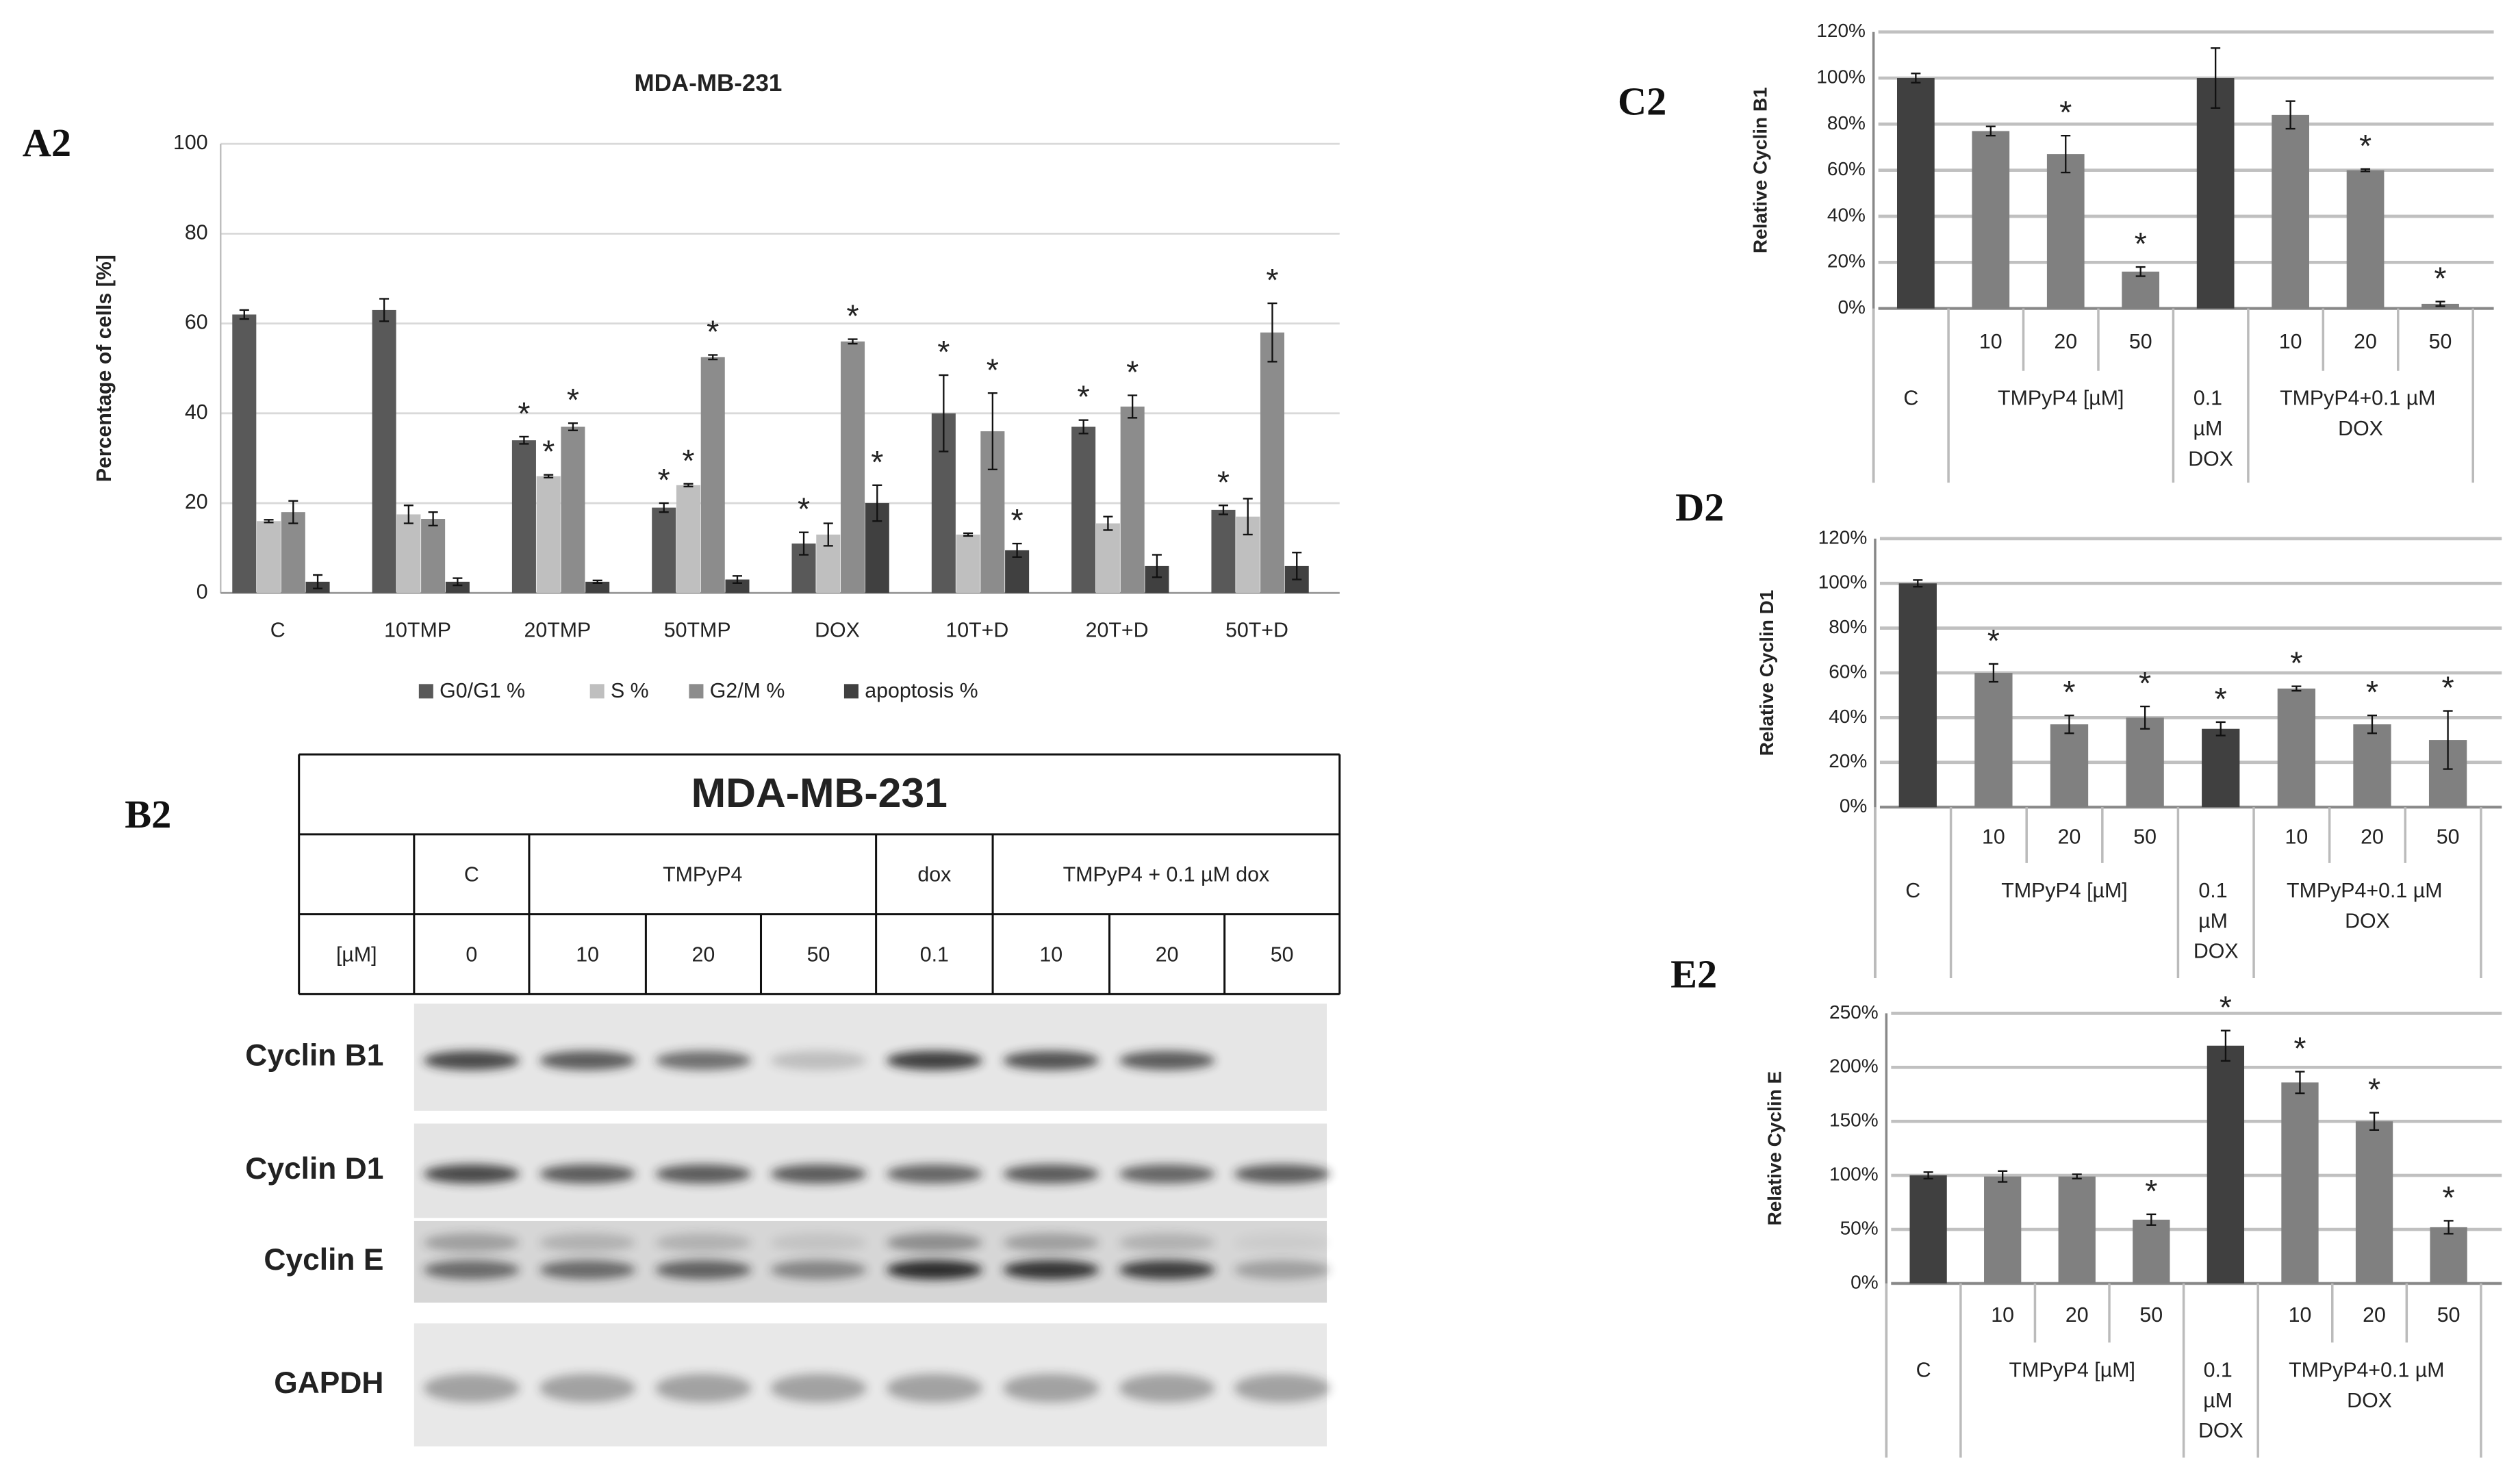 This screenshot has width=2505, height=1484. I want to click on table-dose: 0, so click(472, 954).